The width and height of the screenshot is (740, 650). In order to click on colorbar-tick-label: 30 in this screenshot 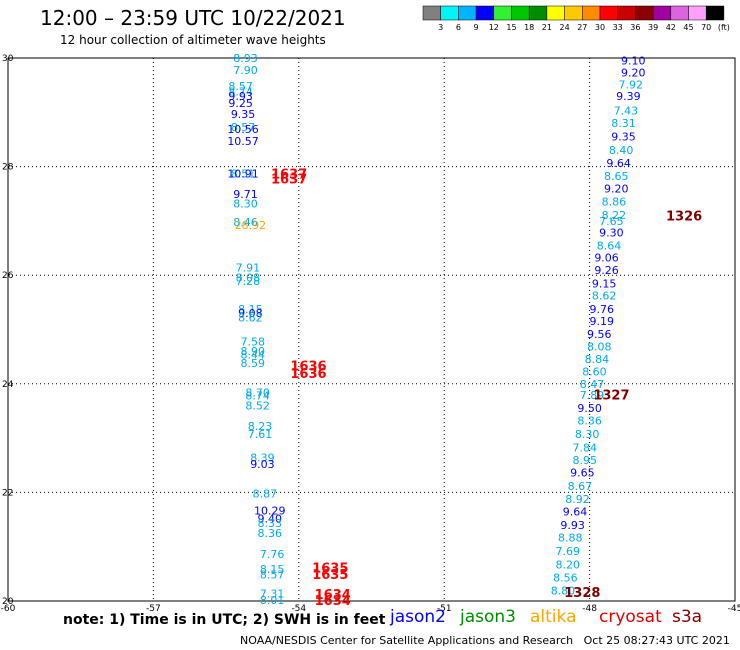, I will do `click(600, 27)`.